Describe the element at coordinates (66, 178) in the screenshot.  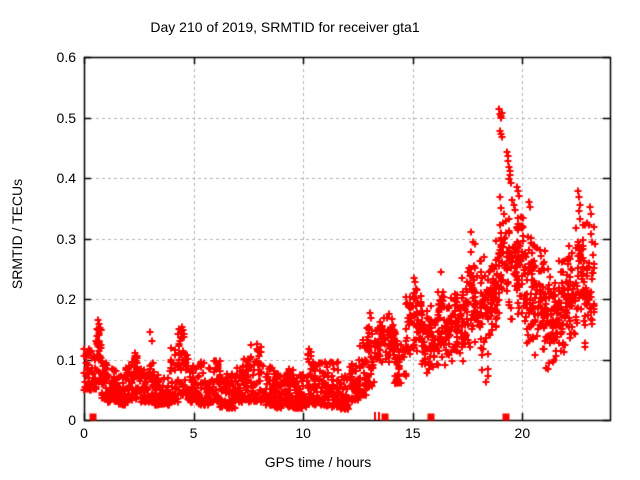
I see `y-tick-label: 0.4` at that location.